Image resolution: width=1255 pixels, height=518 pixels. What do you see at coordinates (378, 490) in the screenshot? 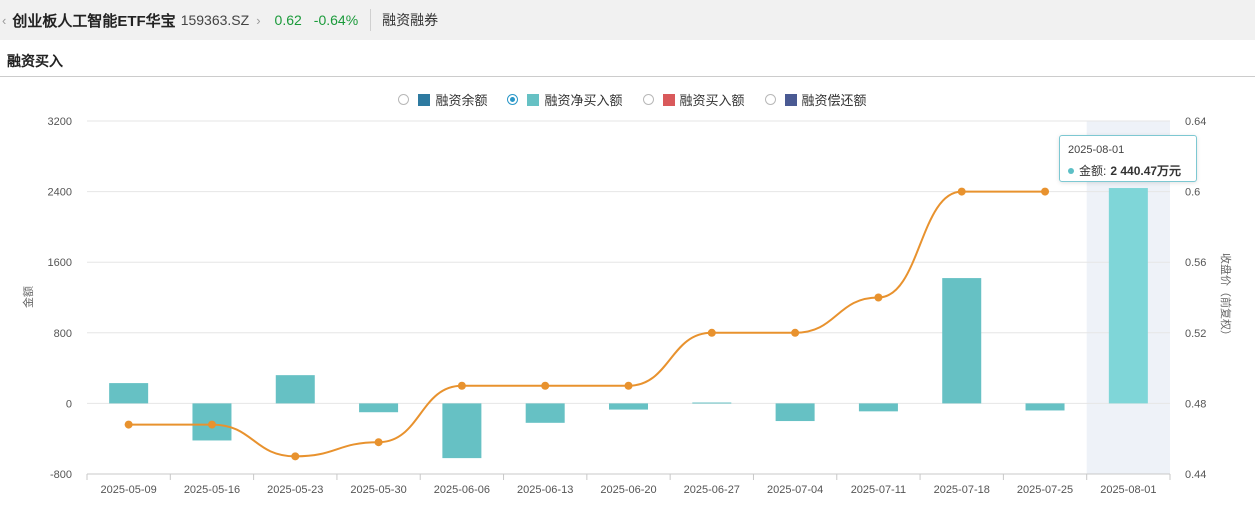
I see `x-tick-label: 2025-05-30` at bounding box center [378, 490].